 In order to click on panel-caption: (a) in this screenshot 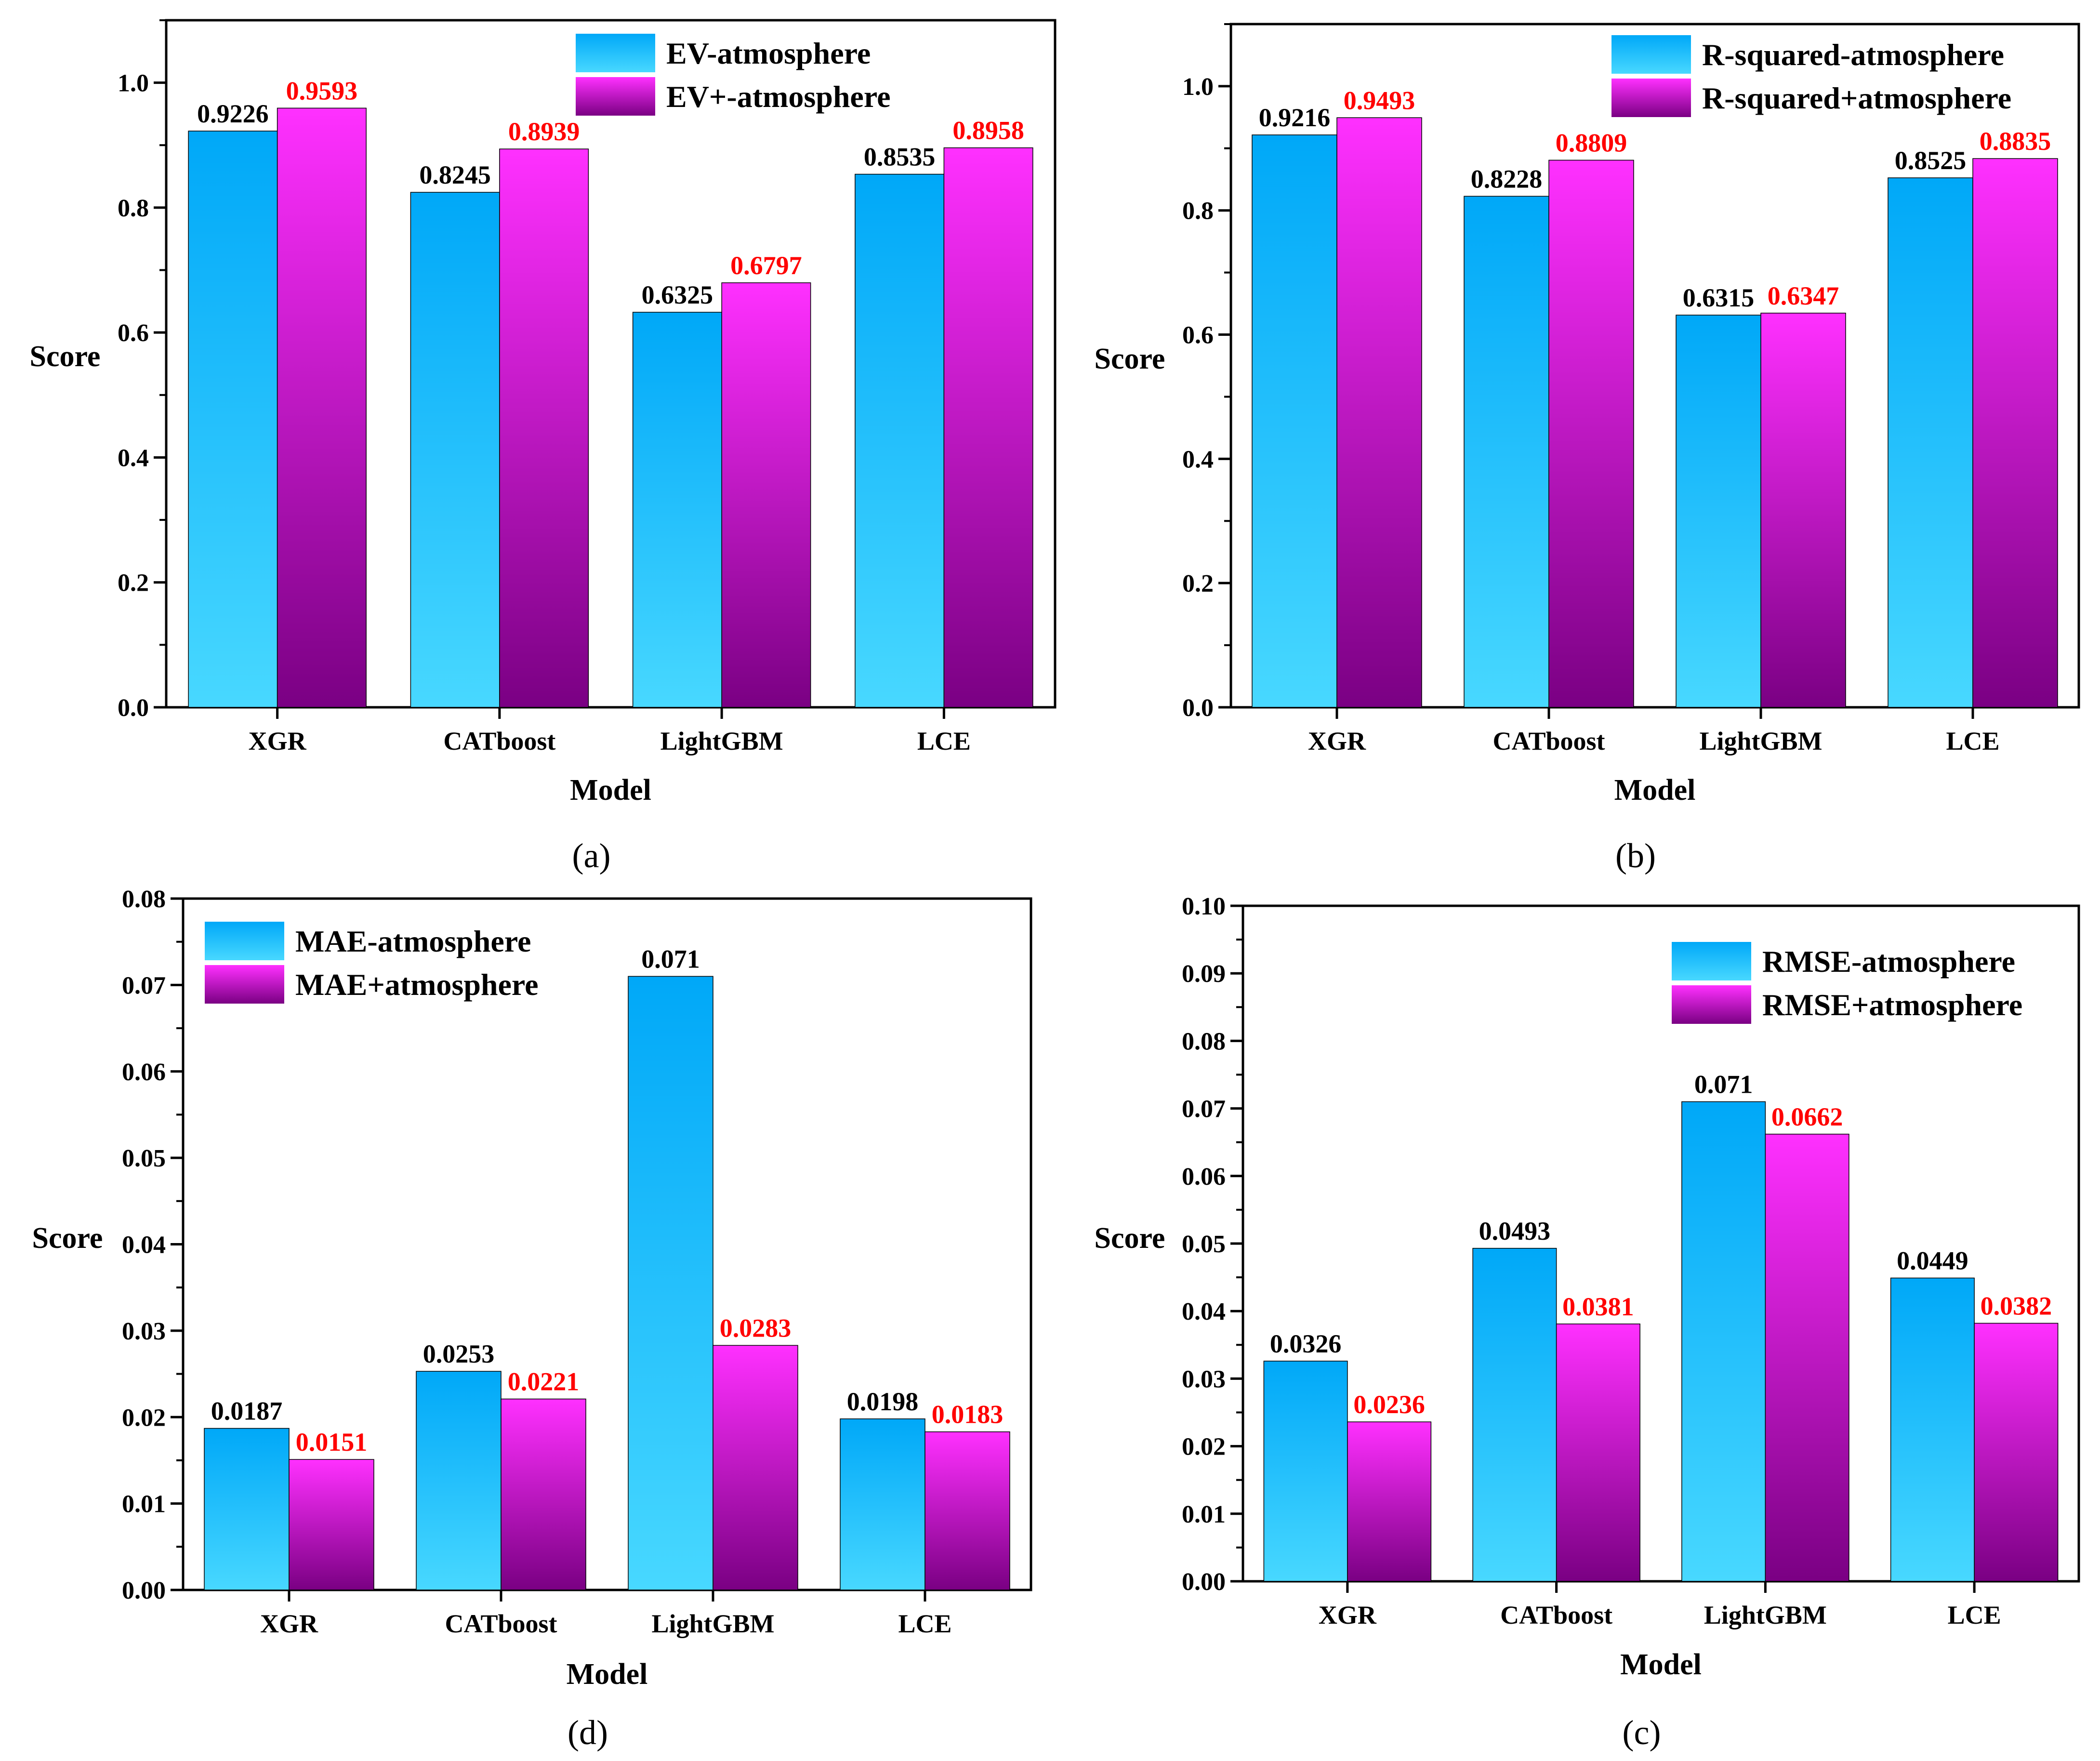, I will do `click(591, 856)`.